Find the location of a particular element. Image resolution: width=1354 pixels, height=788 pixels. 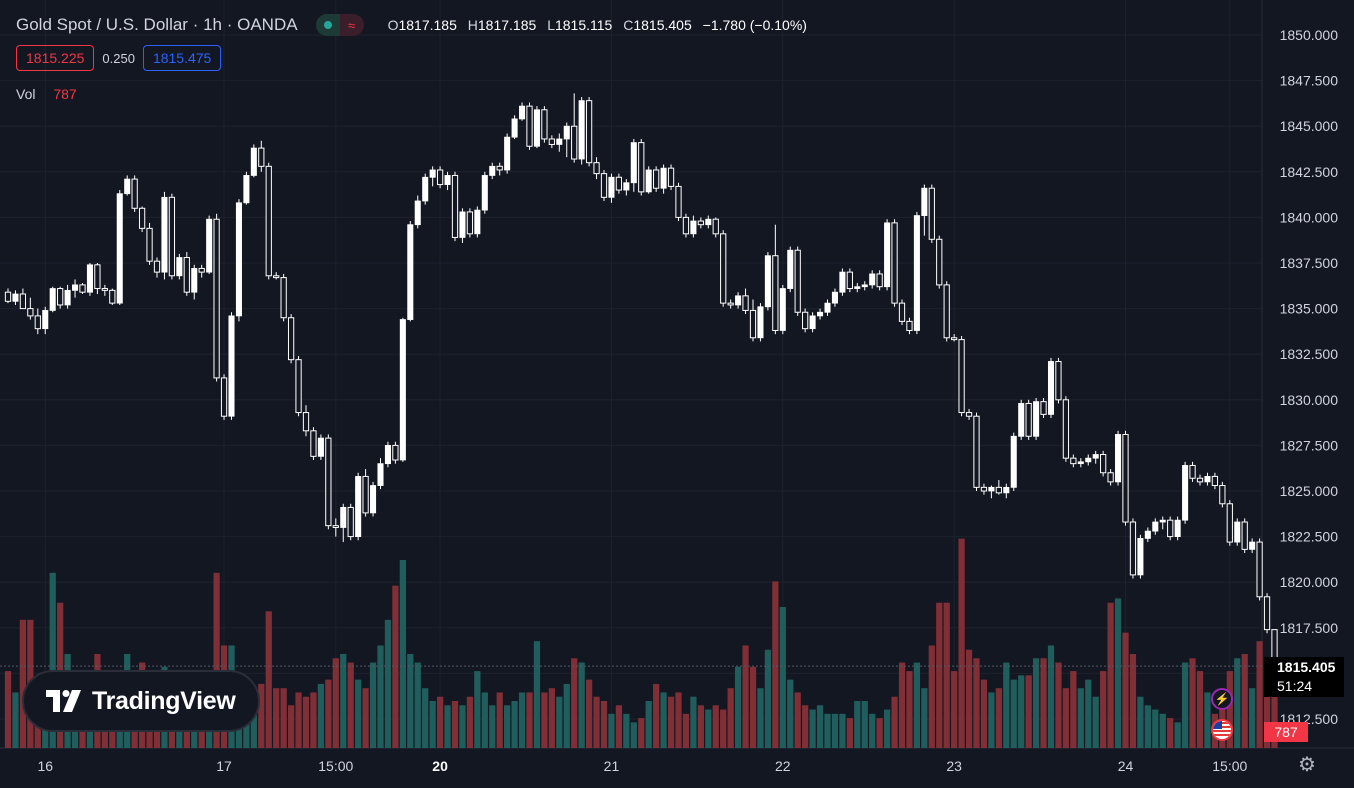

price-tick-label: 1835.000 is located at coordinates (1309, 309).